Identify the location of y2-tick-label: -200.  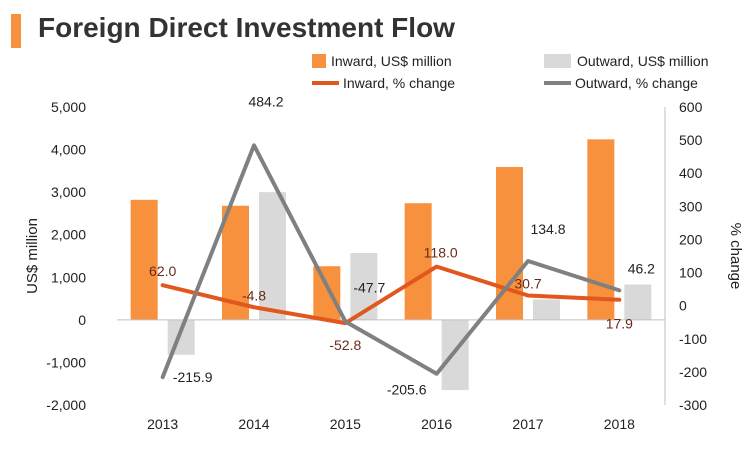
(693, 372).